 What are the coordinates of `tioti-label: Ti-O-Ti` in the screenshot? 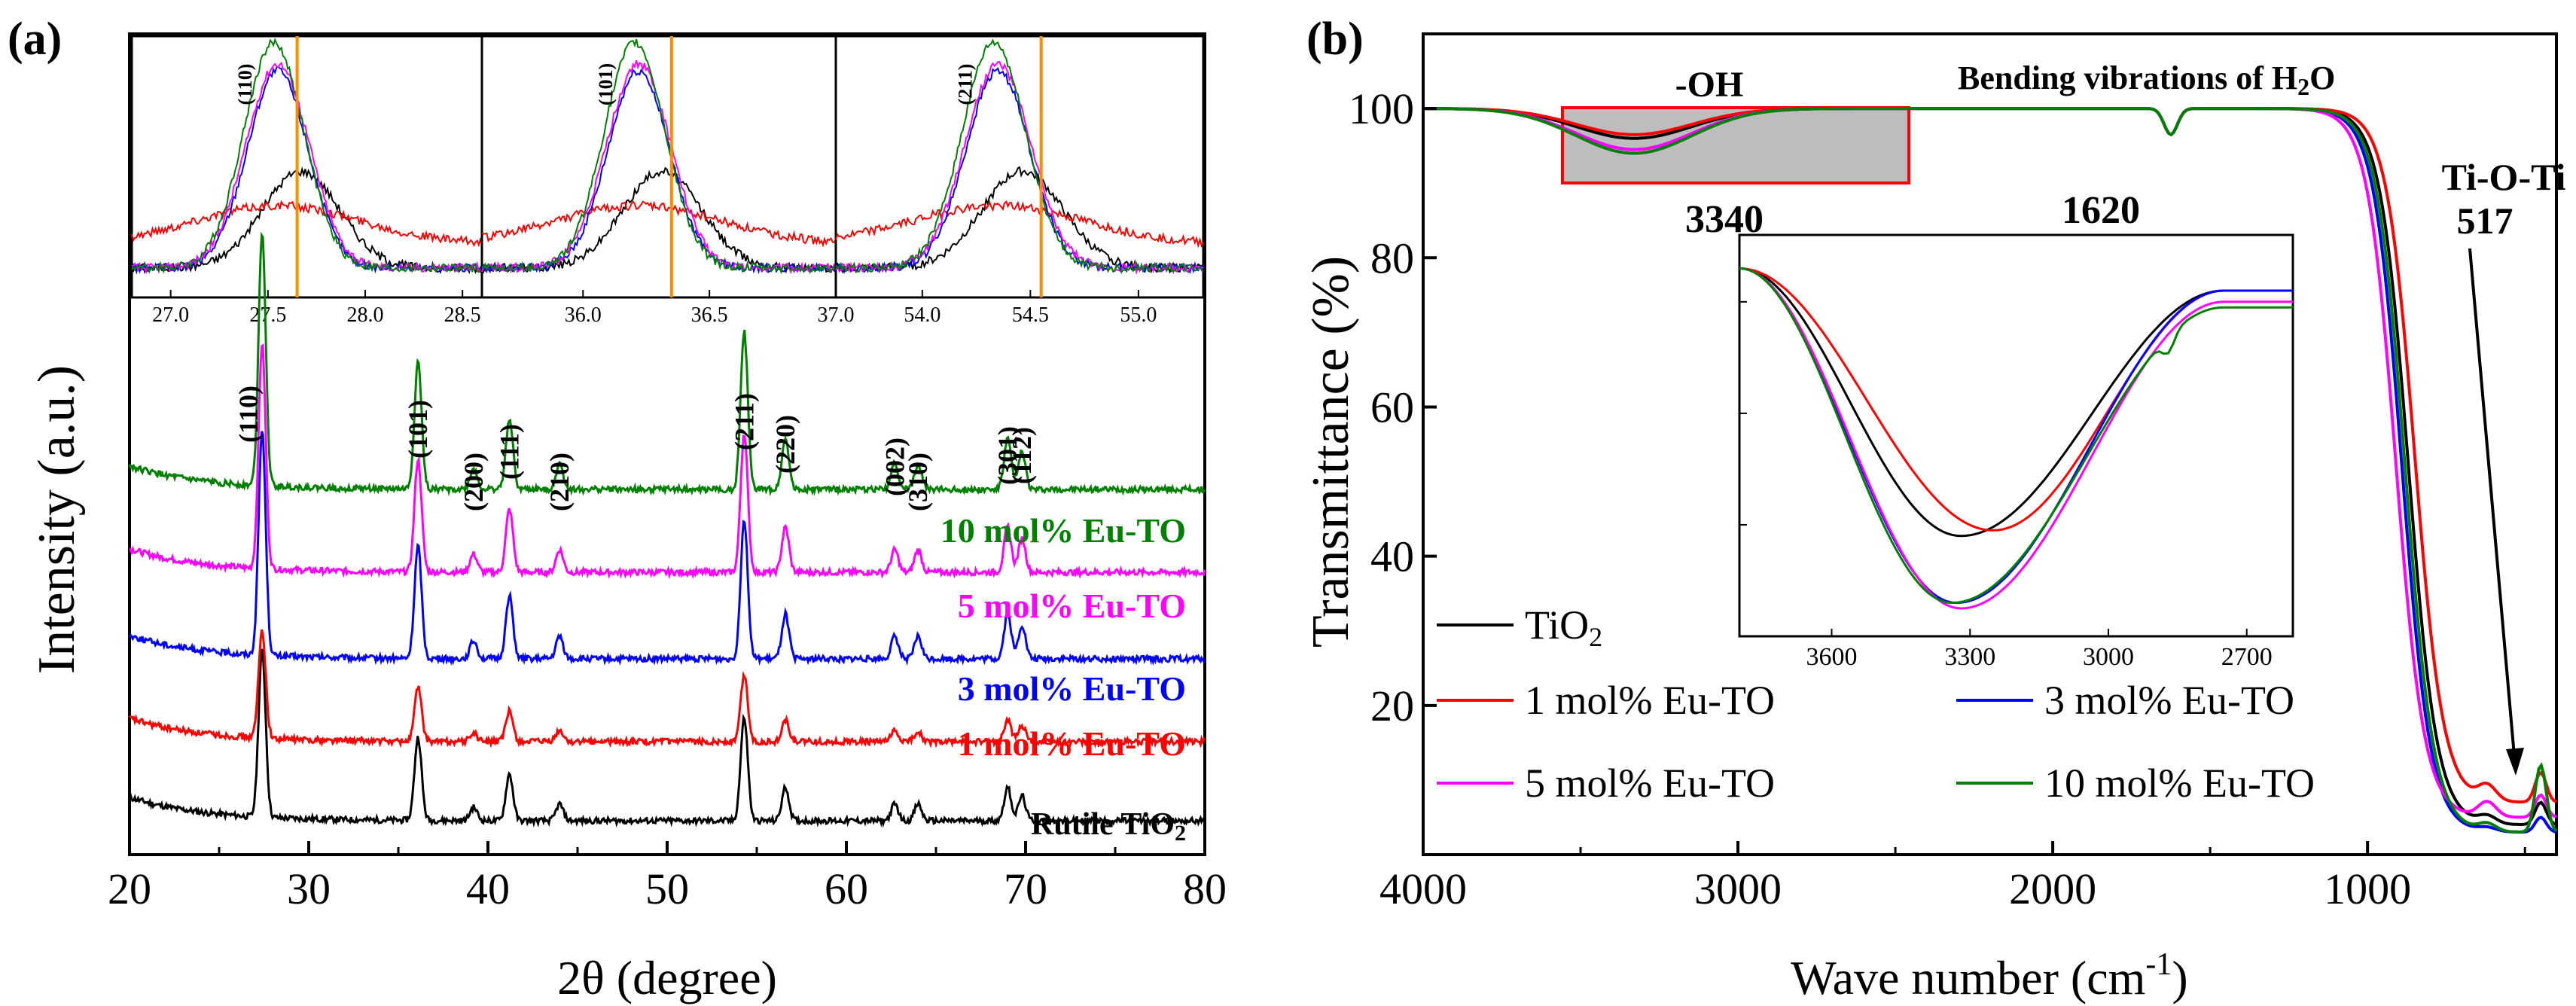 It's located at (2504, 177).